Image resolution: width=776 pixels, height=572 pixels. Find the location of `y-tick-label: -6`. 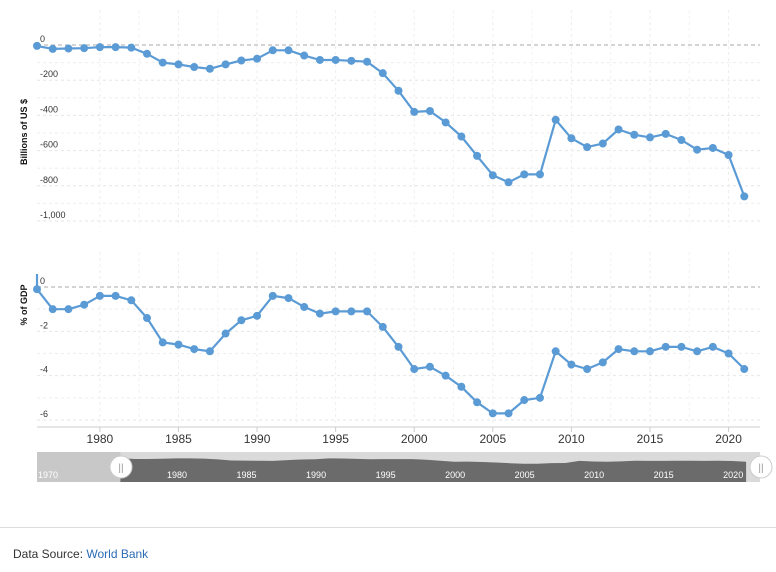

y-tick-label: -6 is located at coordinates (44, 414).